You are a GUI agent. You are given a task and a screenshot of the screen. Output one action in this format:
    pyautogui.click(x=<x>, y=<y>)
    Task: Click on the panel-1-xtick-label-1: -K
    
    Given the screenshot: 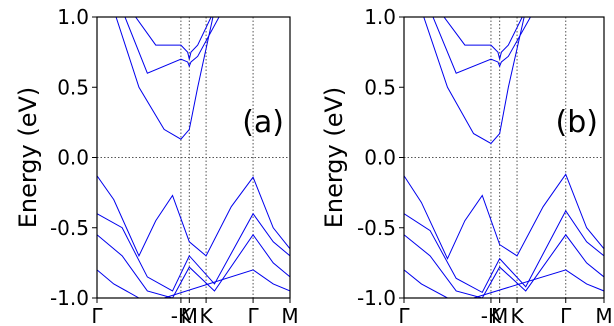 What is the action you would take?
    pyautogui.click(x=491, y=315)
    